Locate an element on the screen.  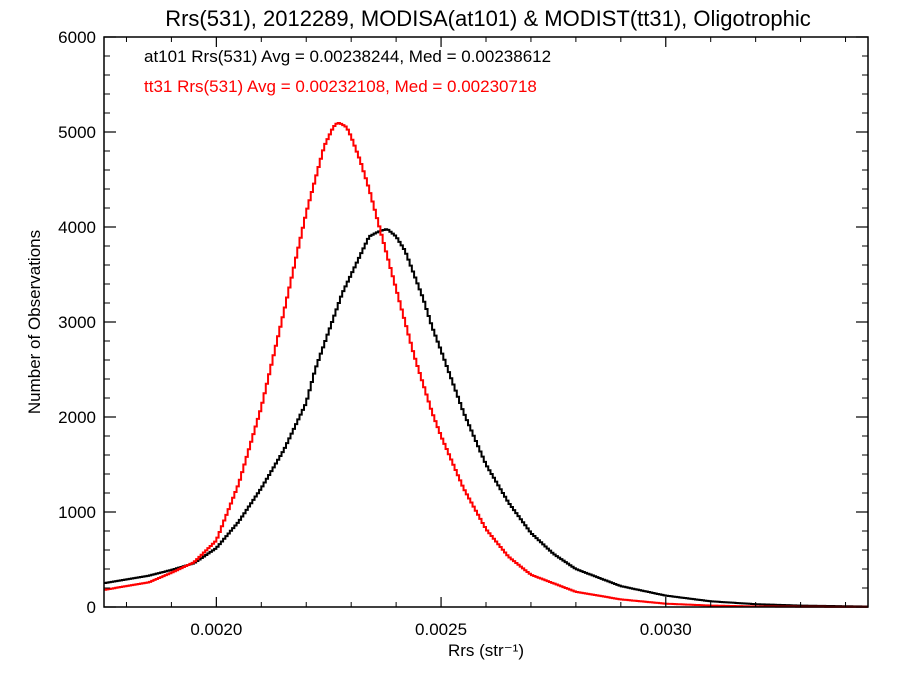
x-axis-label: Rrs (str⁻¹) is located at coordinates (486, 650).